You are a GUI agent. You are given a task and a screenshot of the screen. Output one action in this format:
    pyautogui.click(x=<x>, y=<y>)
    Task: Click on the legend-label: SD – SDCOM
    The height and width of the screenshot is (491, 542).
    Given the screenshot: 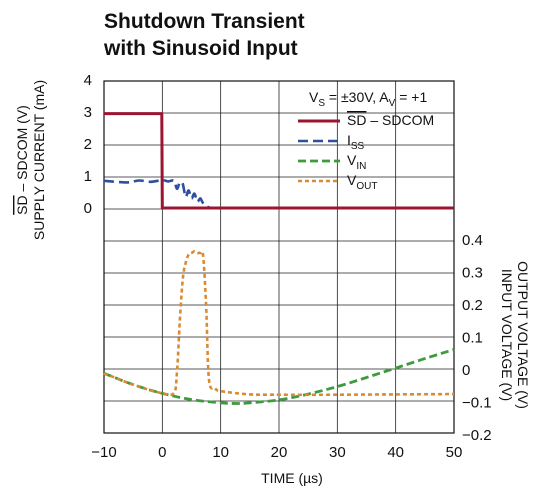 What is the action you would take?
    pyautogui.click(x=390, y=120)
    